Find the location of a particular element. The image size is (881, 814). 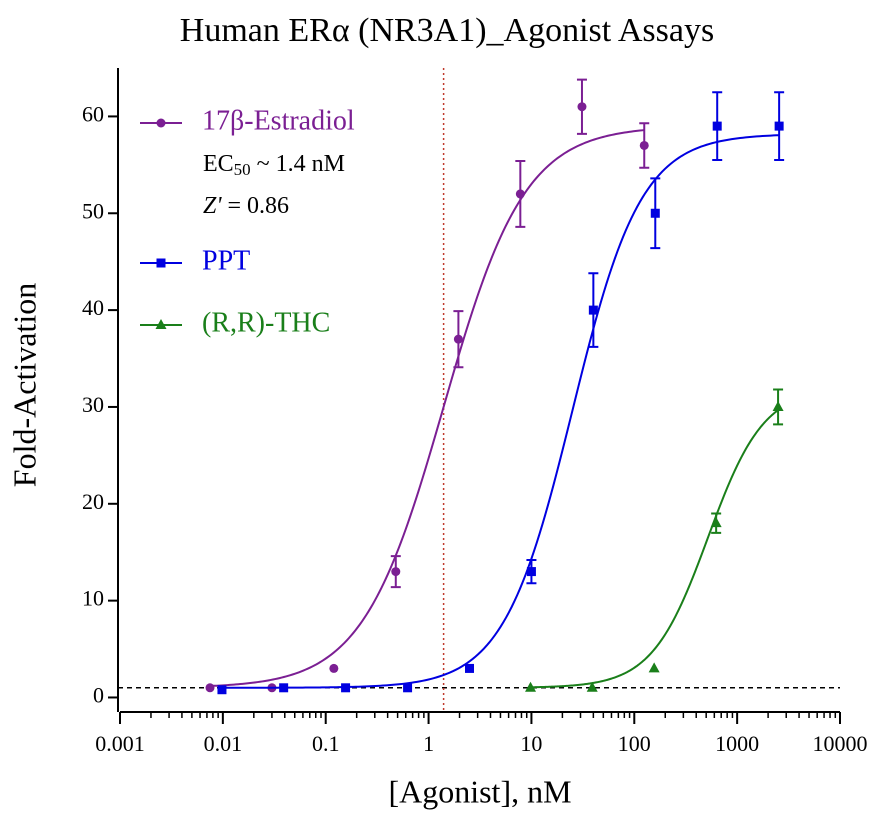

y-tick-label: 60 is located at coordinates (93, 113).